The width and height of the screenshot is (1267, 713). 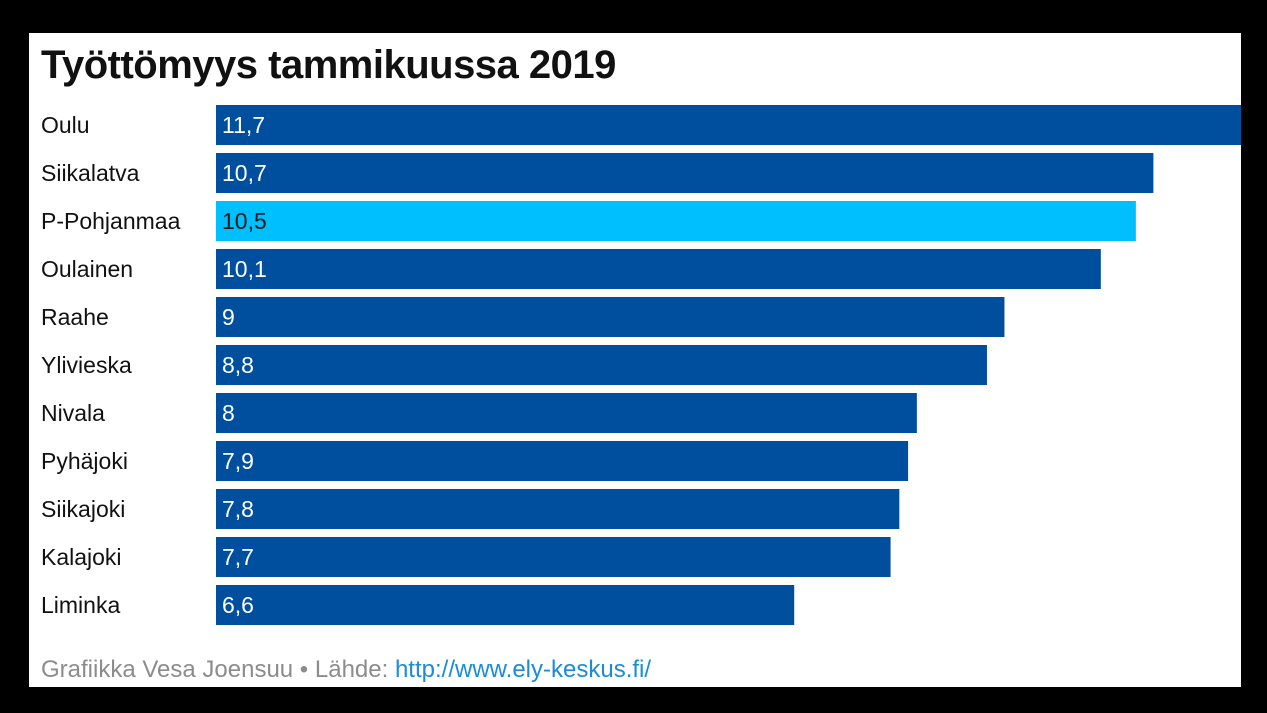 I want to click on category-label: Raahe, so click(x=75, y=317).